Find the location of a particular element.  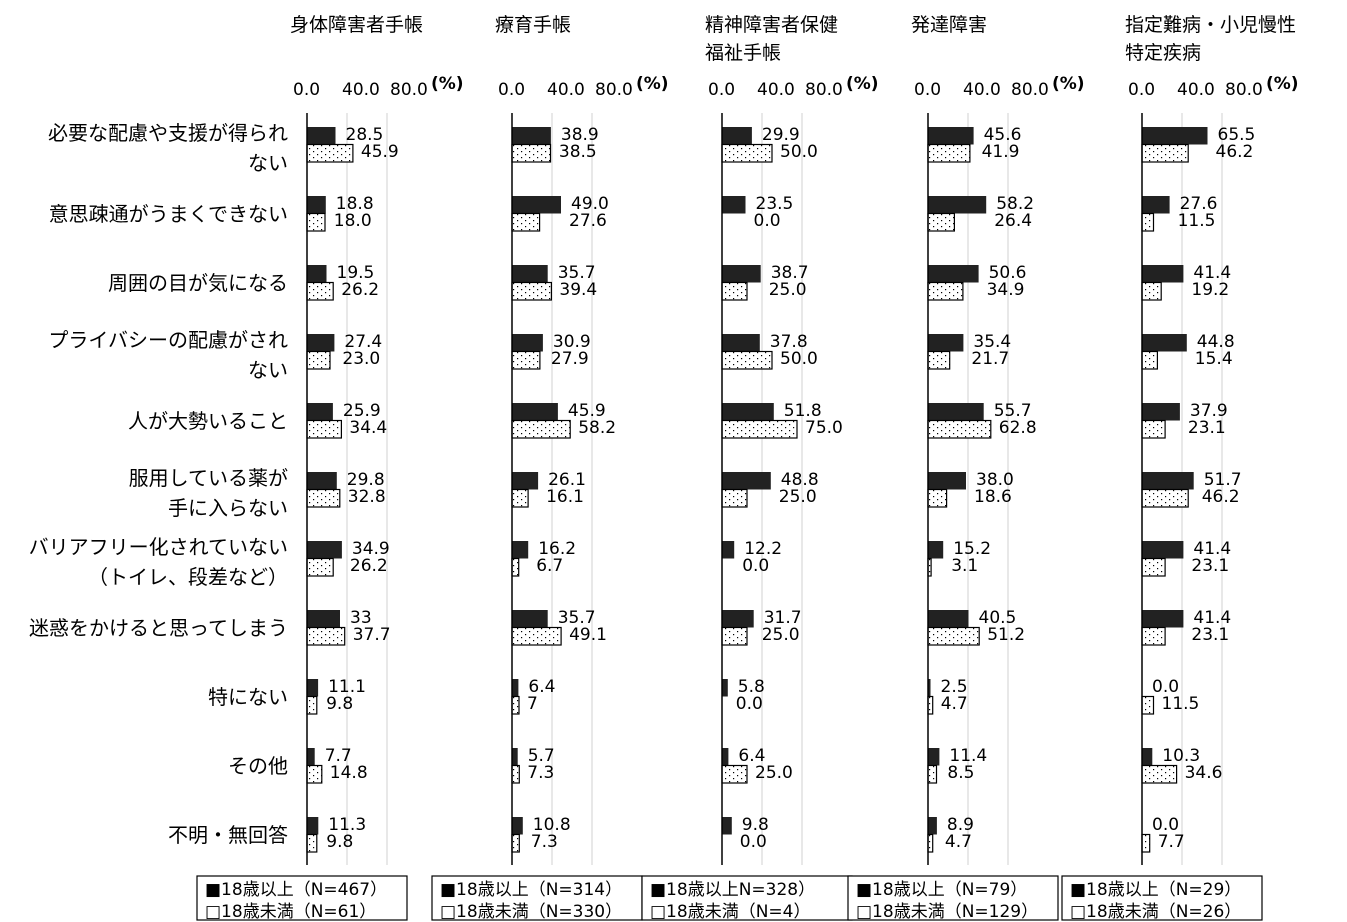

category-label: 必要な配慮や支援が得られ is located at coordinates (168, 133).